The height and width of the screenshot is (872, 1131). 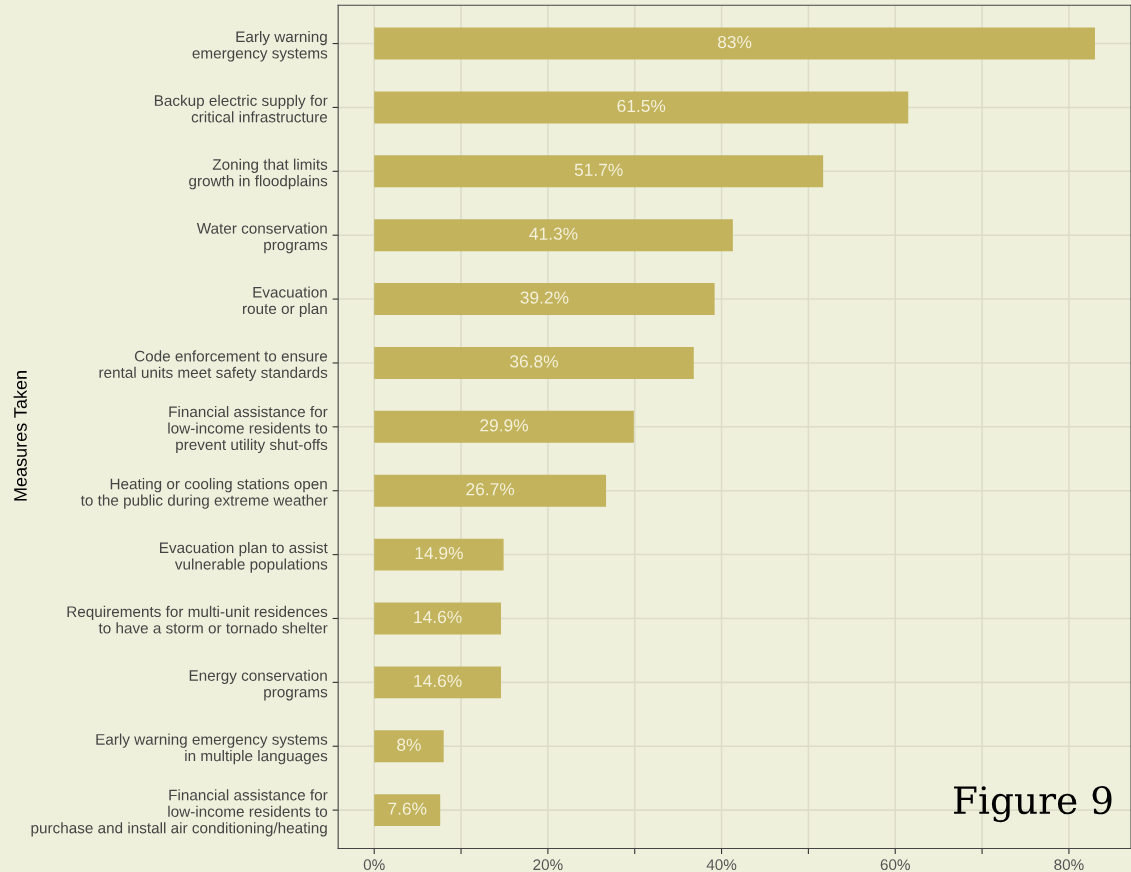 I want to click on x-tick-label: 80%, so click(x=1069, y=865).